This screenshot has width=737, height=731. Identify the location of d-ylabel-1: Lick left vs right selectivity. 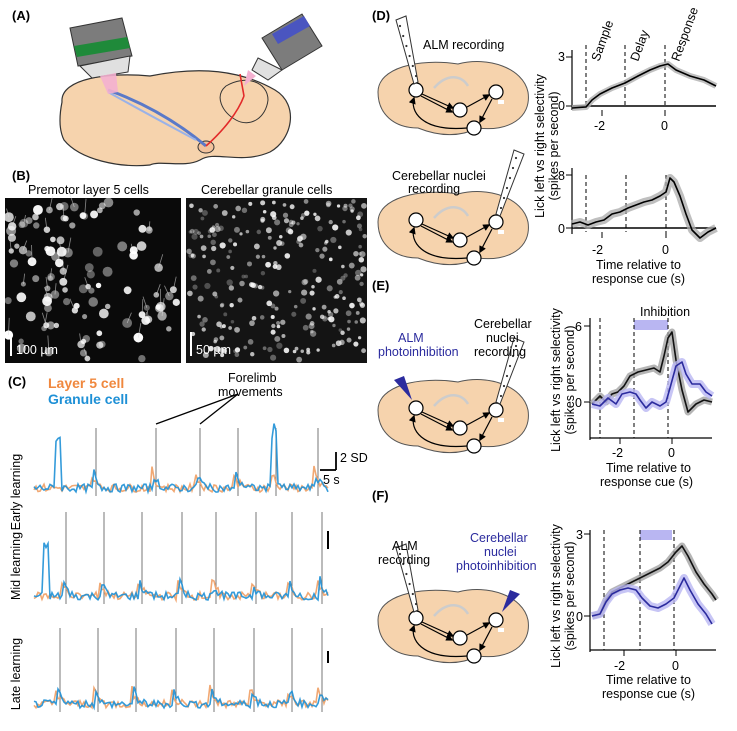
(540, 145).